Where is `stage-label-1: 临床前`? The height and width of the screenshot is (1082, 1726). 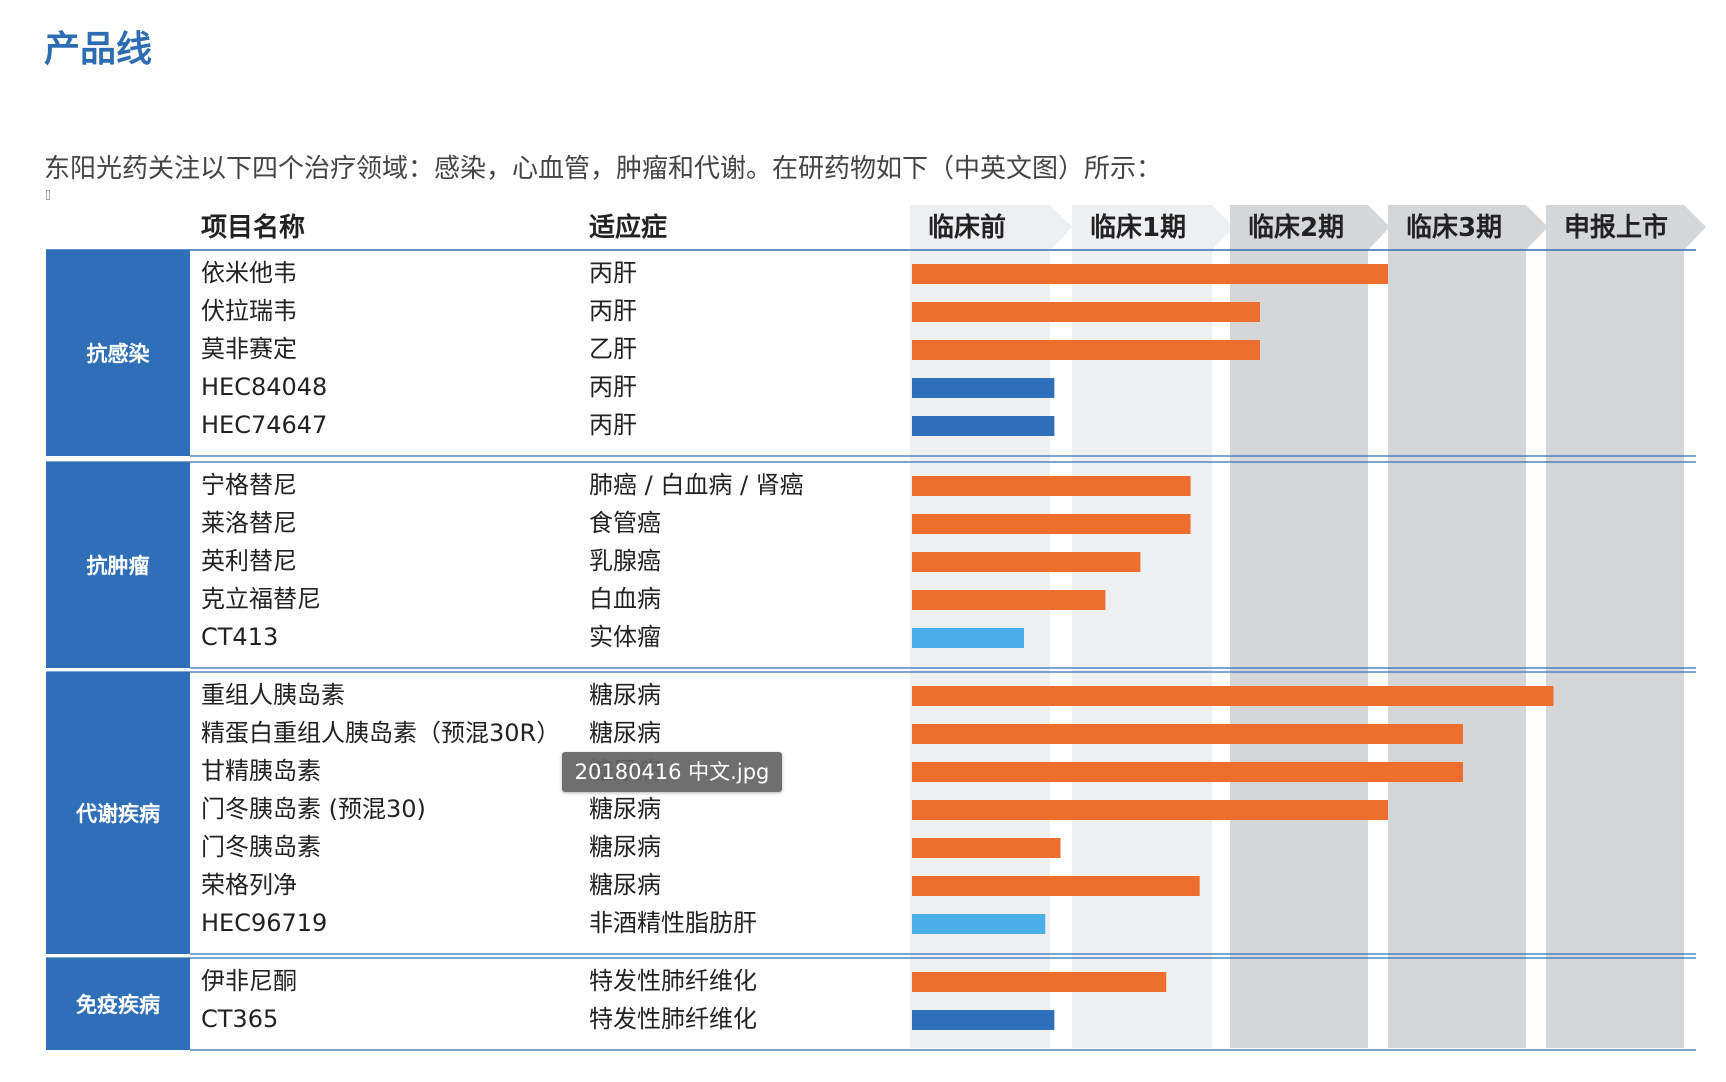 stage-label-1: 临床前 is located at coordinates (967, 227).